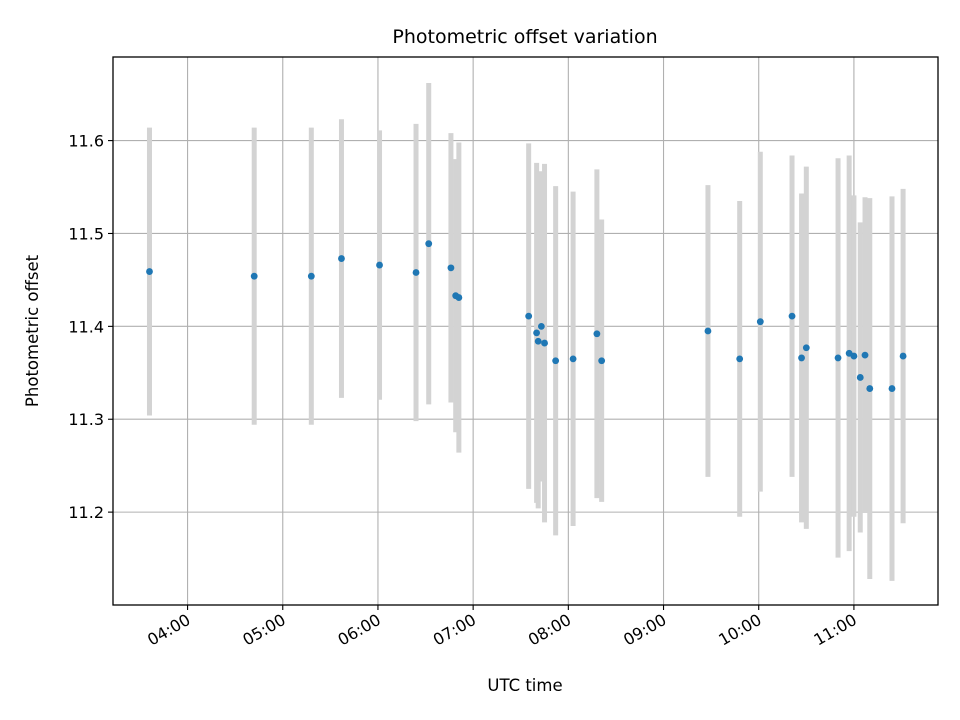 The height and width of the screenshot is (720, 960). I want to click on y-tick-label: 11.4, so click(86, 326).